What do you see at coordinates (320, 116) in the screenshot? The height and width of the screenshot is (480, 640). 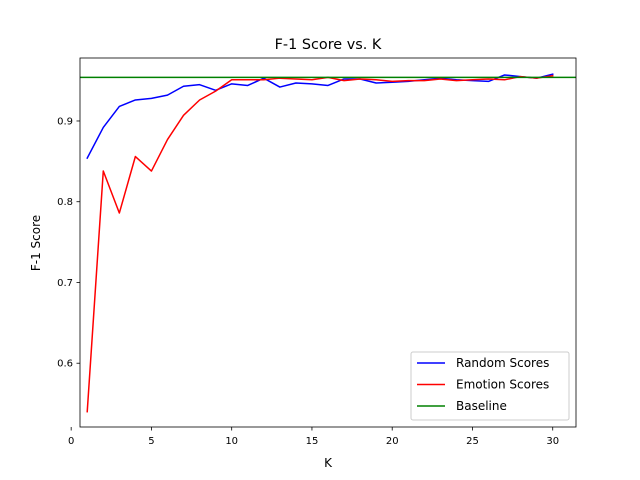 I see `series-line-random-scores` at bounding box center [320, 116].